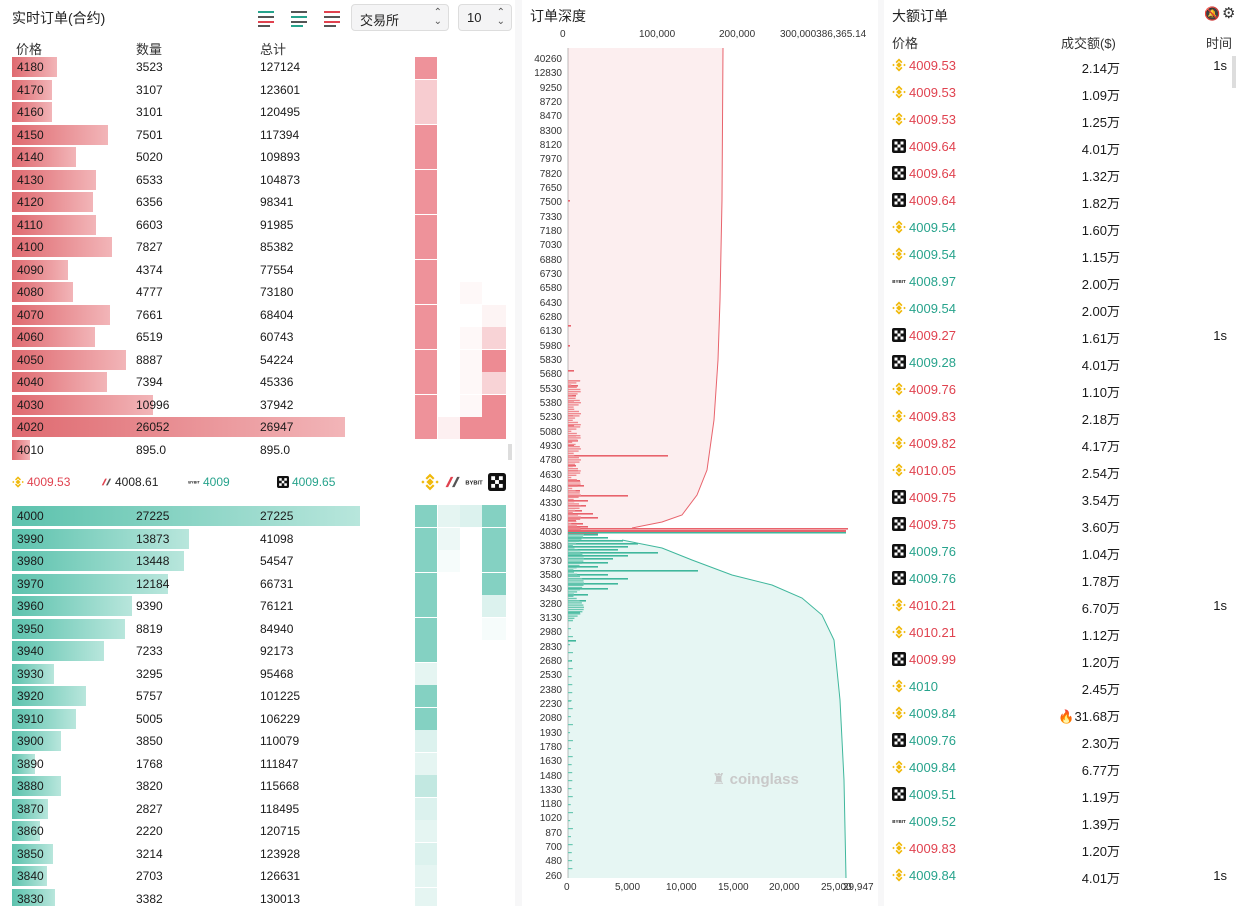 The height and width of the screenshot is (906, 1252). What do you see at coordinates (707, 531) in the screenshot?
I see `mid-price-marker` at bounding box center [707, 531].